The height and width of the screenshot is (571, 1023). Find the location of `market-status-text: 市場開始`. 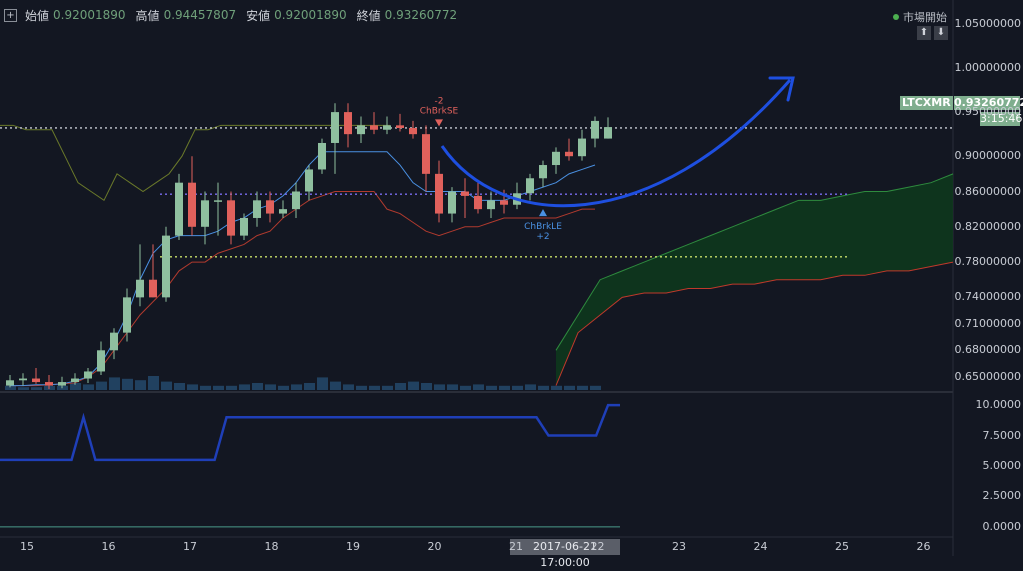

market-status-text: 市場開始 is located at coordinates (925, 17).